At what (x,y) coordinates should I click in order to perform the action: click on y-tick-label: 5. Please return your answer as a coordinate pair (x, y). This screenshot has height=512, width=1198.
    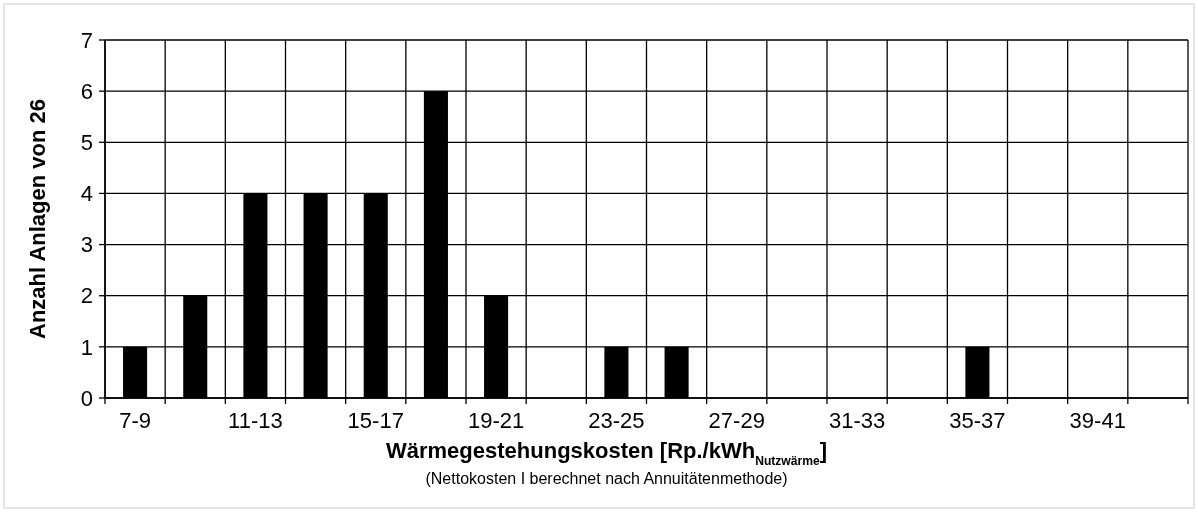
    Looking at the image, I should click on (86, 142).